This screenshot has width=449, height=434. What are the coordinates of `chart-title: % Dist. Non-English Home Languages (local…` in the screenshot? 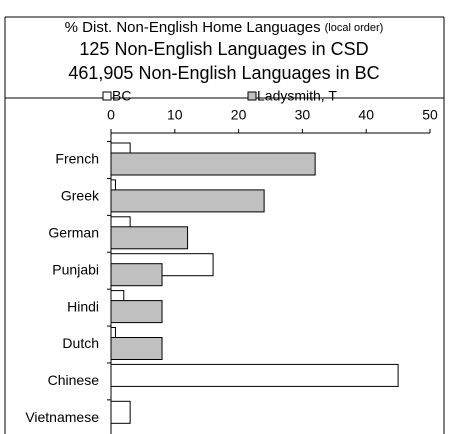 It's located at (224, 27).